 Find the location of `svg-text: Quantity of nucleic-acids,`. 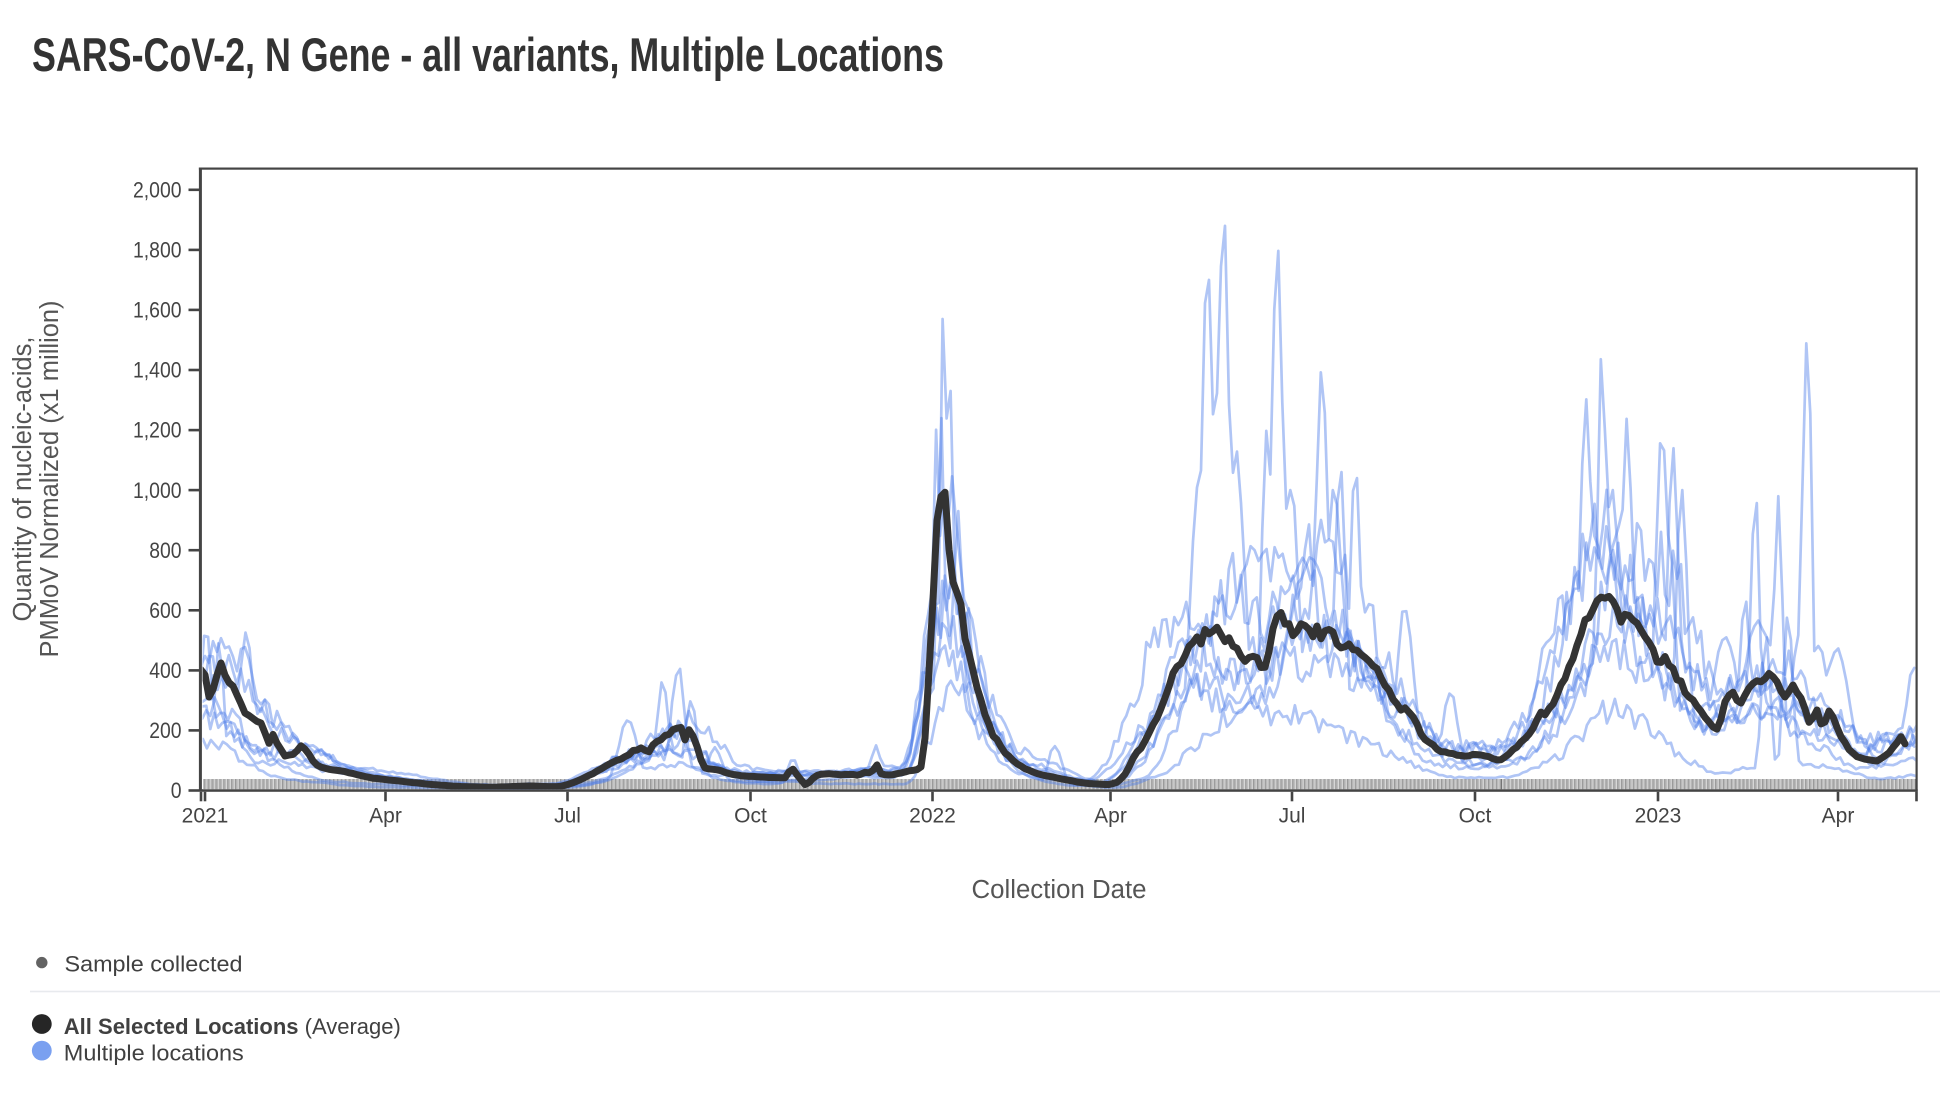

svg-text: Quantity of nucleic-acids, is located at coordinates (23, 479).